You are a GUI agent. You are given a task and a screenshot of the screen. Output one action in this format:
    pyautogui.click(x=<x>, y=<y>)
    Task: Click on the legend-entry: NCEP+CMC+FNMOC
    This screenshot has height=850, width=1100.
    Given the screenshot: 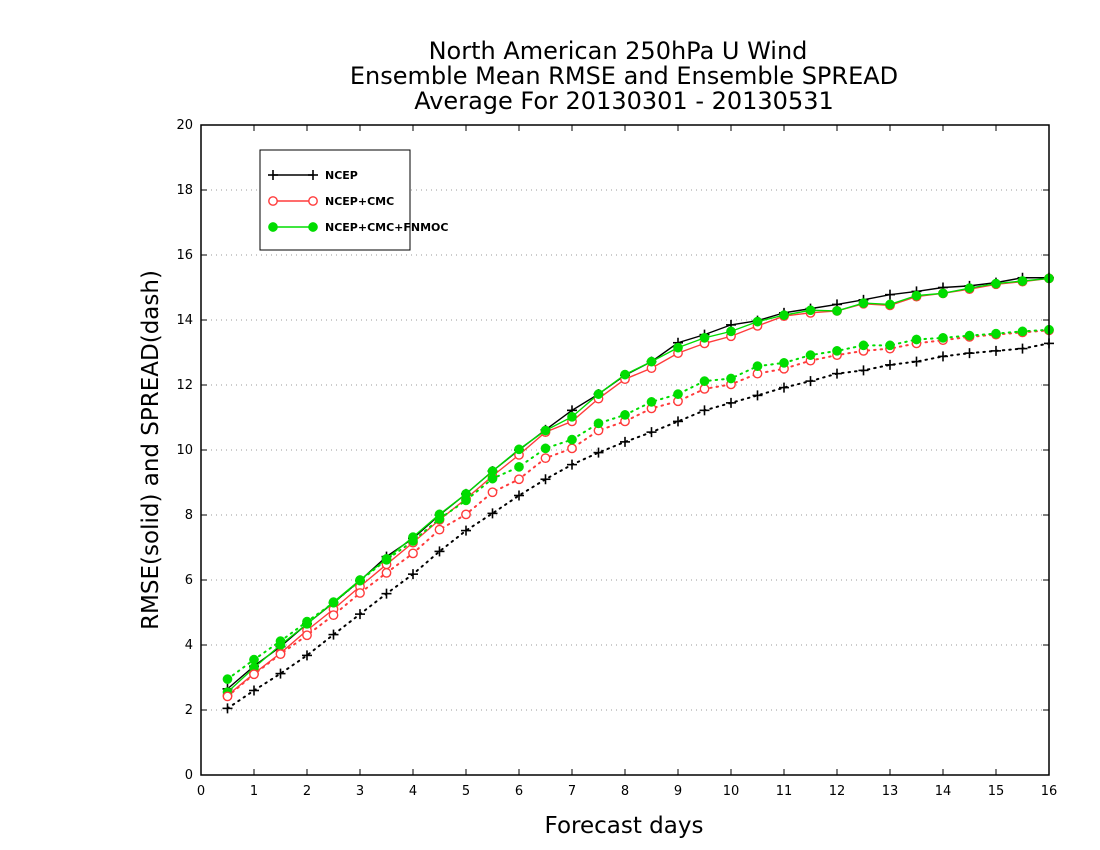 What is the action you would take?
    pyautogui.click(x=358, y=227)
    